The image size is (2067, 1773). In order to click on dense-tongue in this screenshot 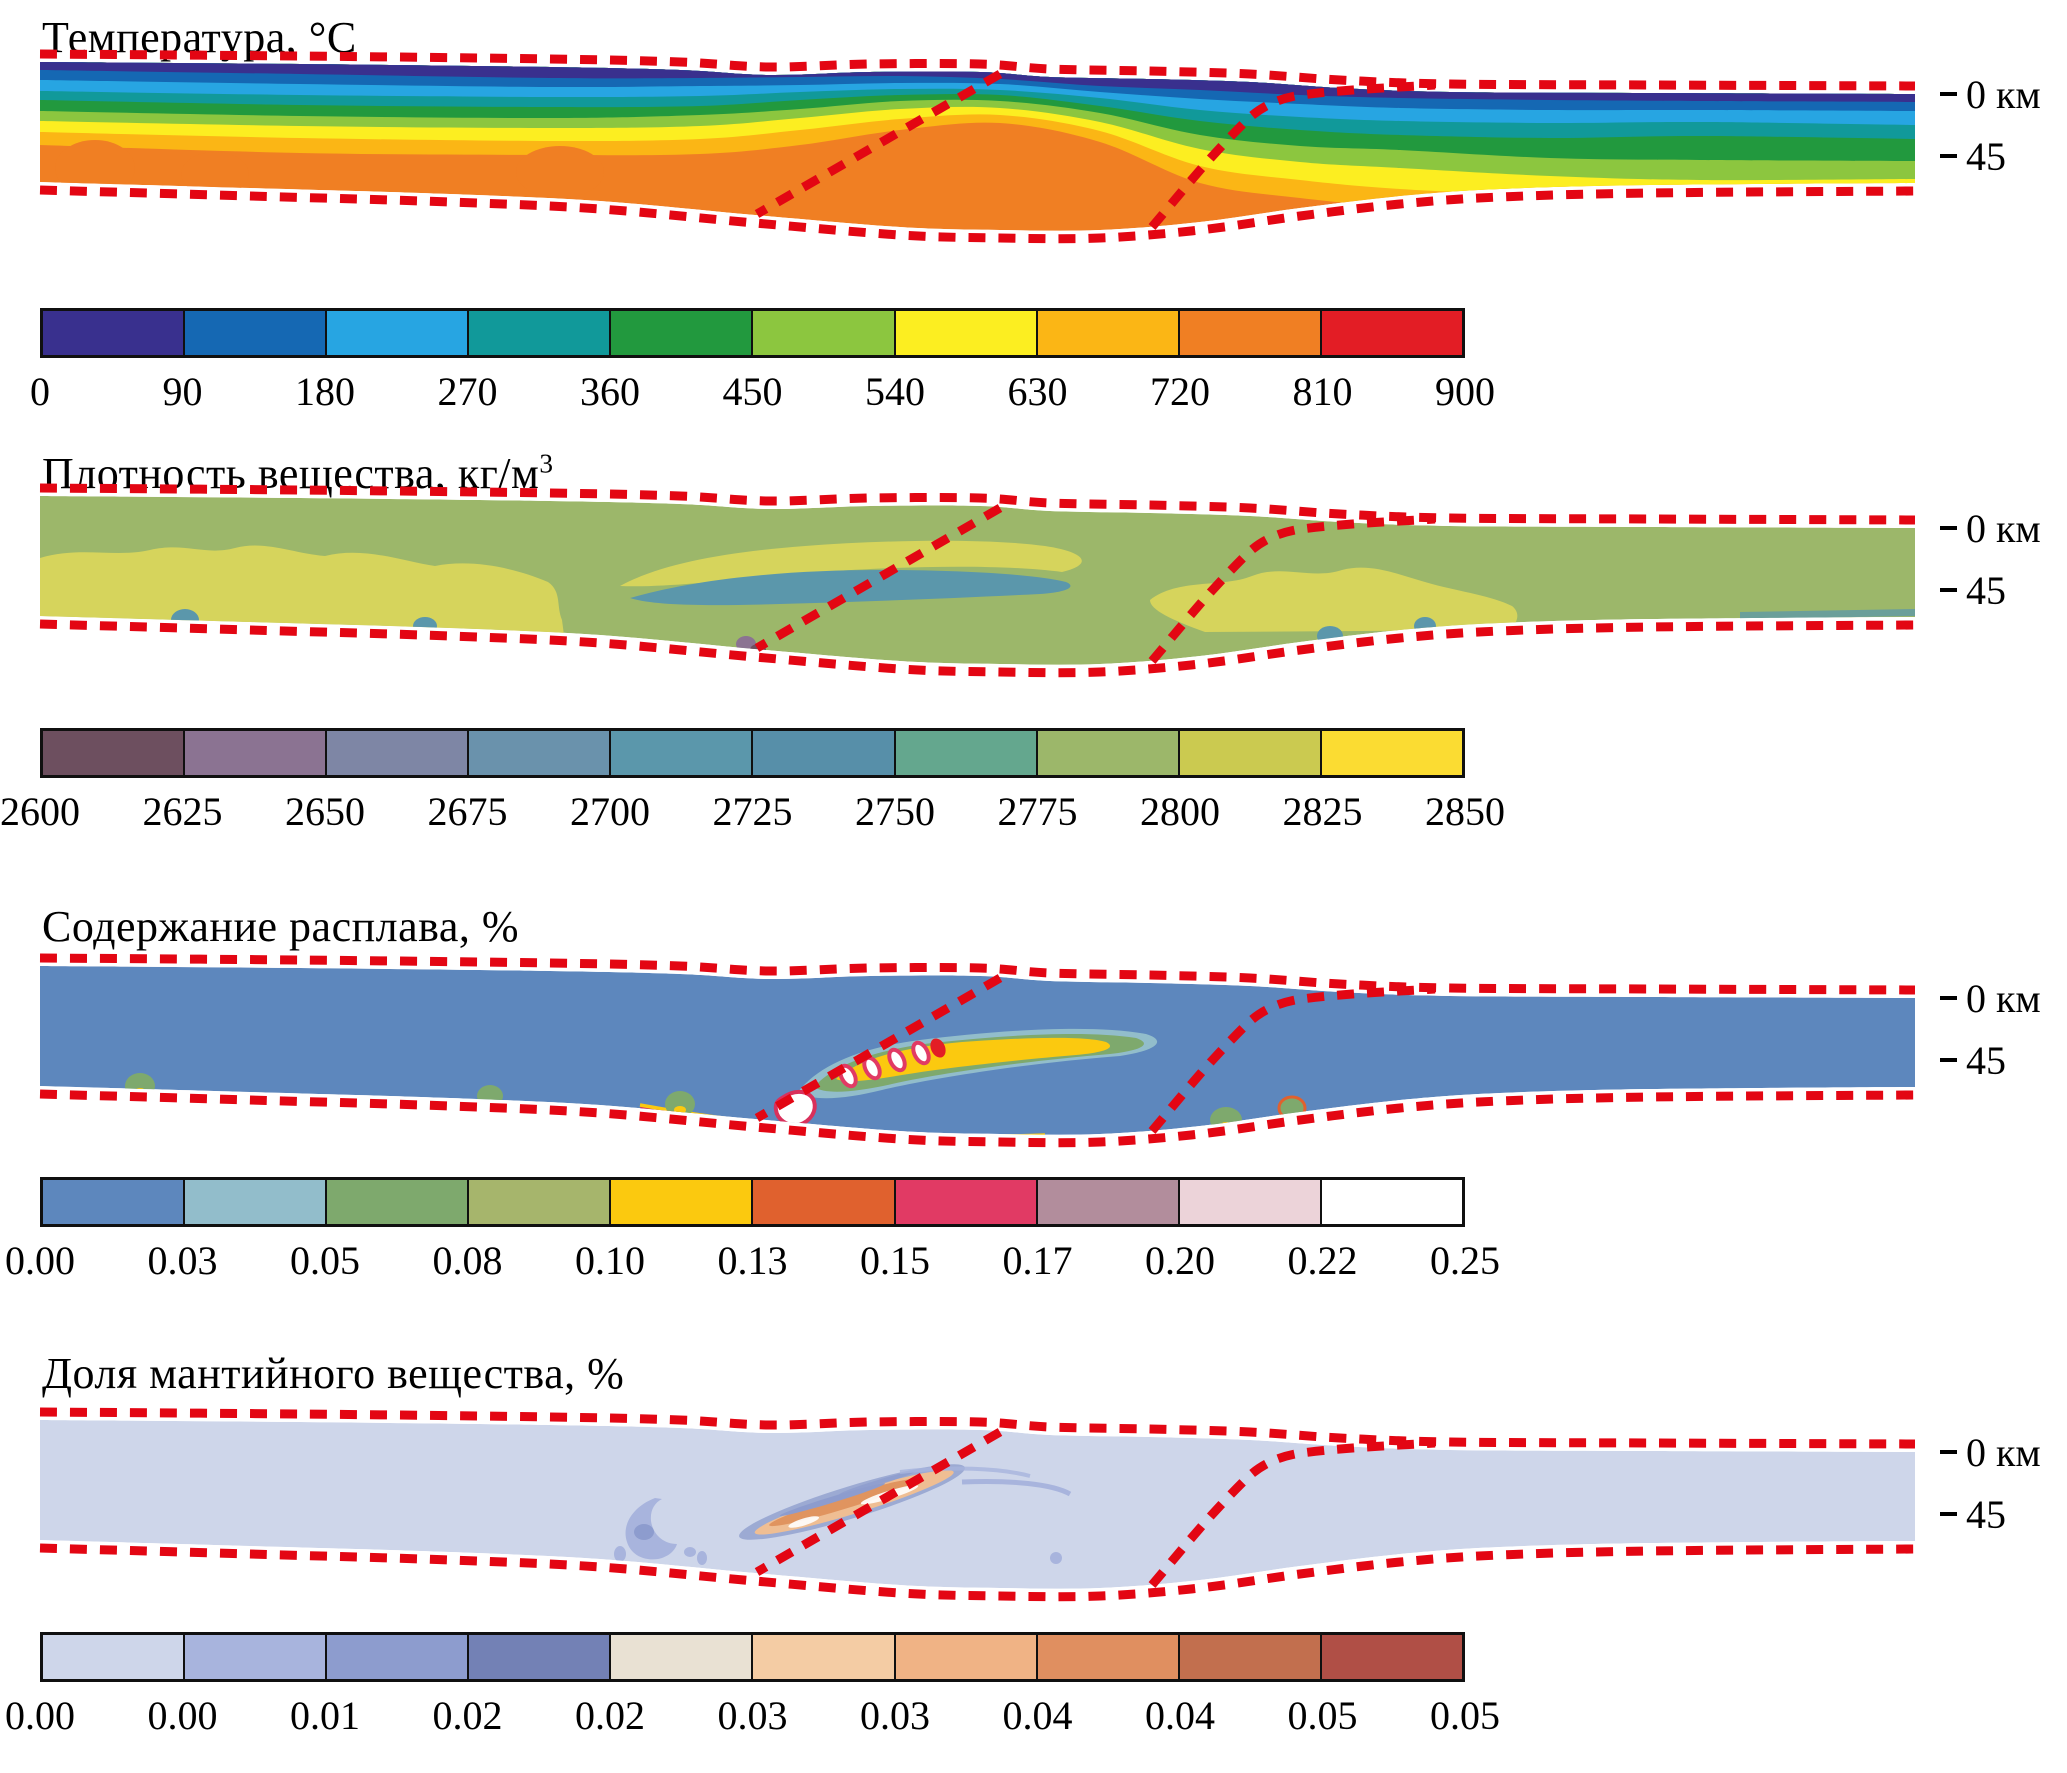, I will do `click(850, 588)`.